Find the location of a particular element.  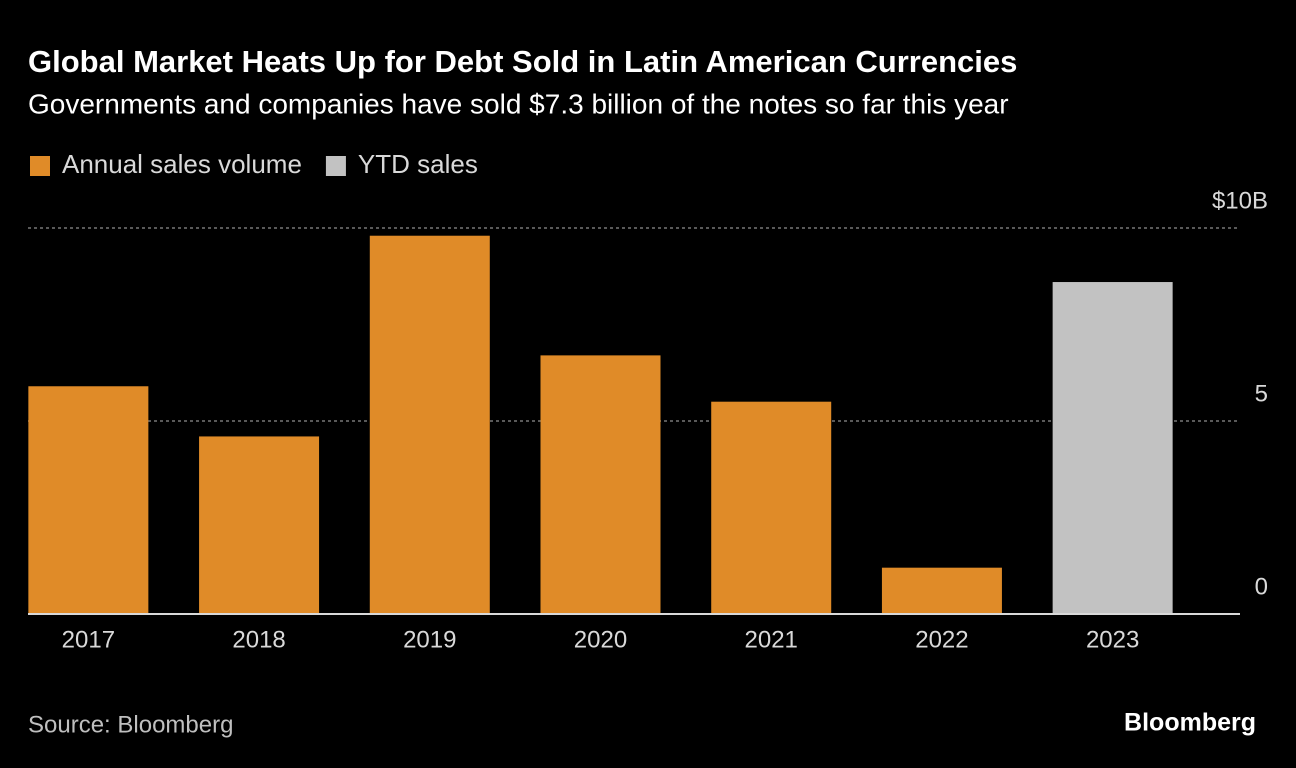

x-tick-label: 2018 is located at coordinates (258, 639).